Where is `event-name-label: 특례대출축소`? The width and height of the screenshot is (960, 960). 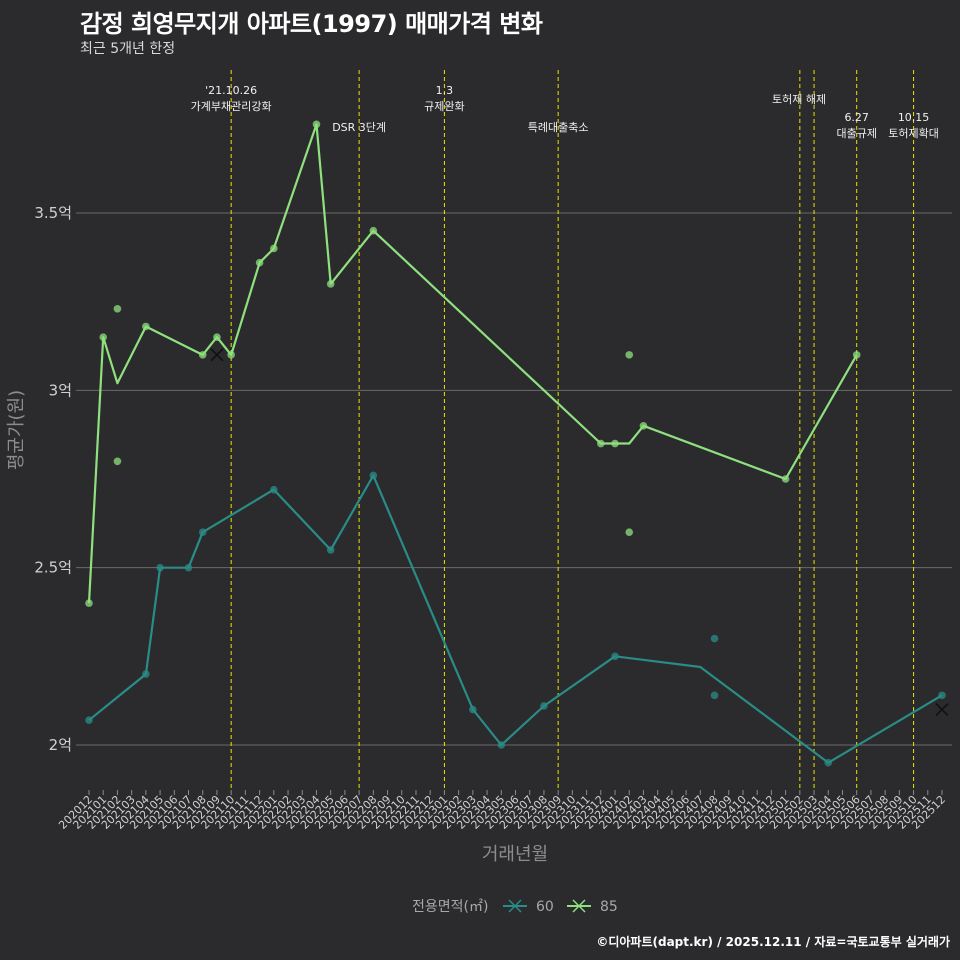 event-name-label: 특례대출축소 is located at coordinates (558, 127).